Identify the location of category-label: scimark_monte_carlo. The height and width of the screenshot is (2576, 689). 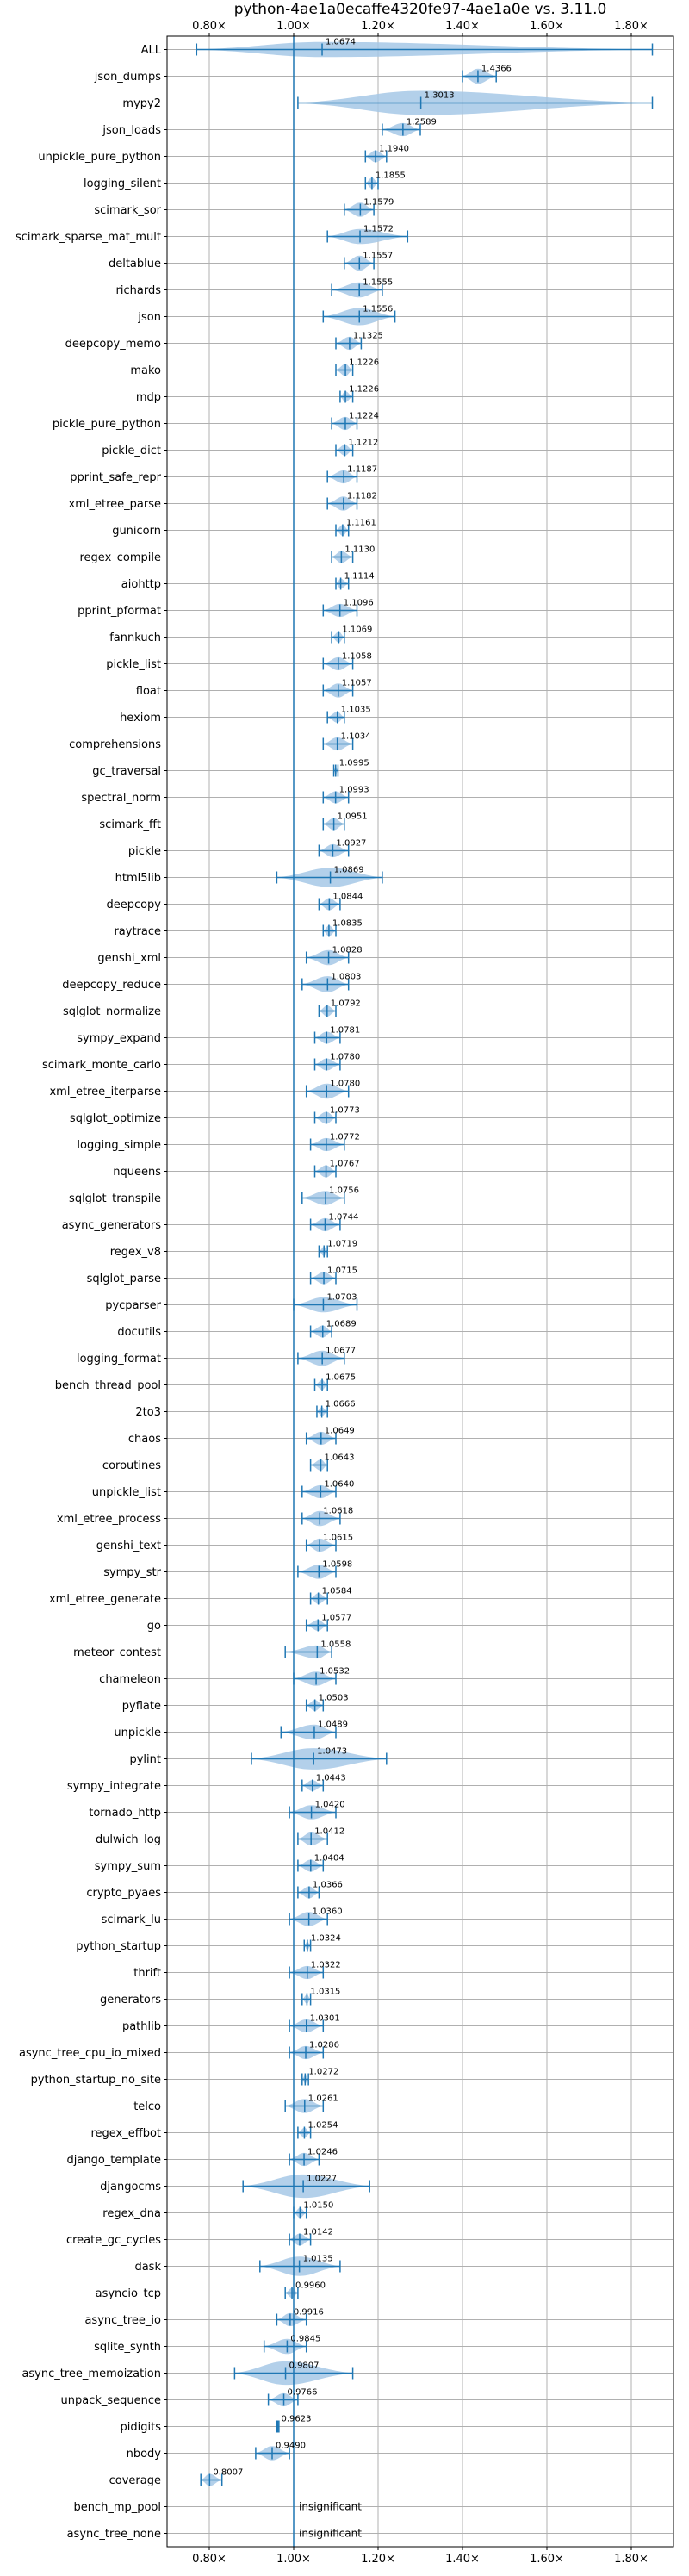
(101, 1066).